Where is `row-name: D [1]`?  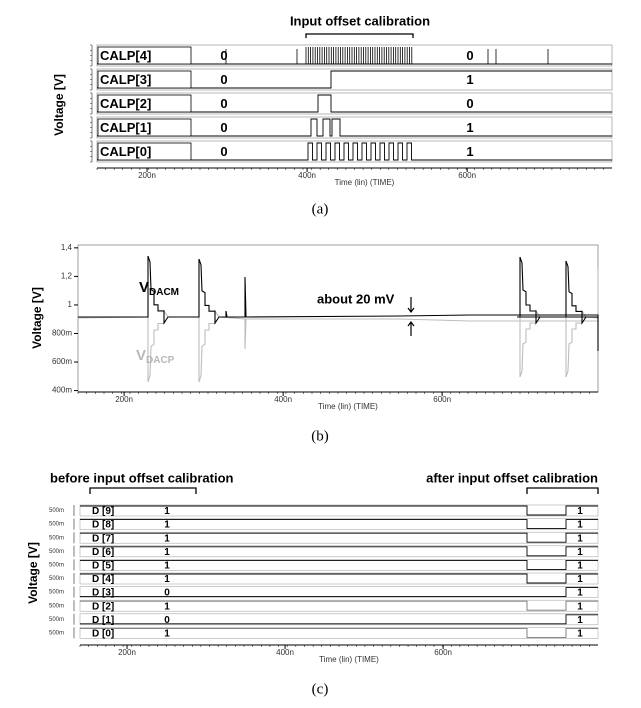
row-name: D [1] is located at coordinates (103, 620).